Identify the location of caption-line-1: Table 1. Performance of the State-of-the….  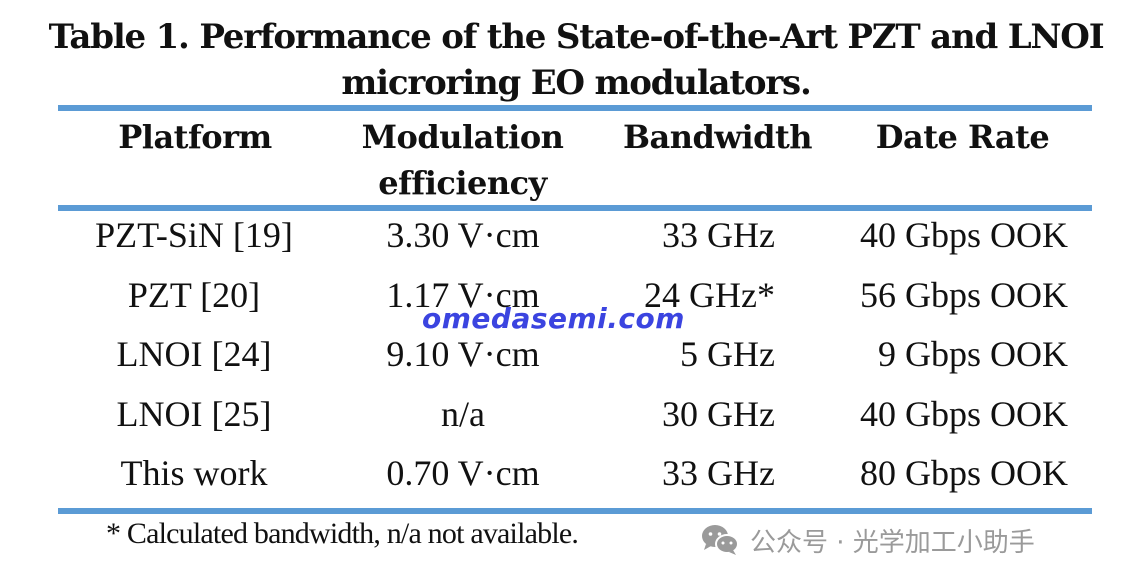
(576, 37).